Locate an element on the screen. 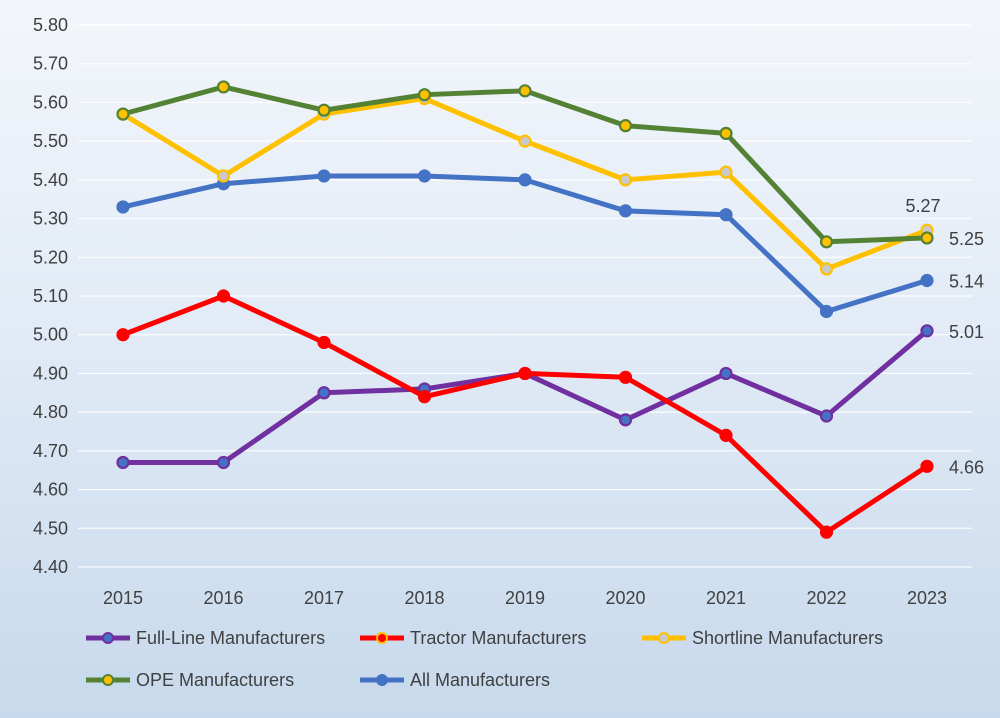  legend-label-shortline: Shortline Manufacturers is located at coordinates (788, 637).